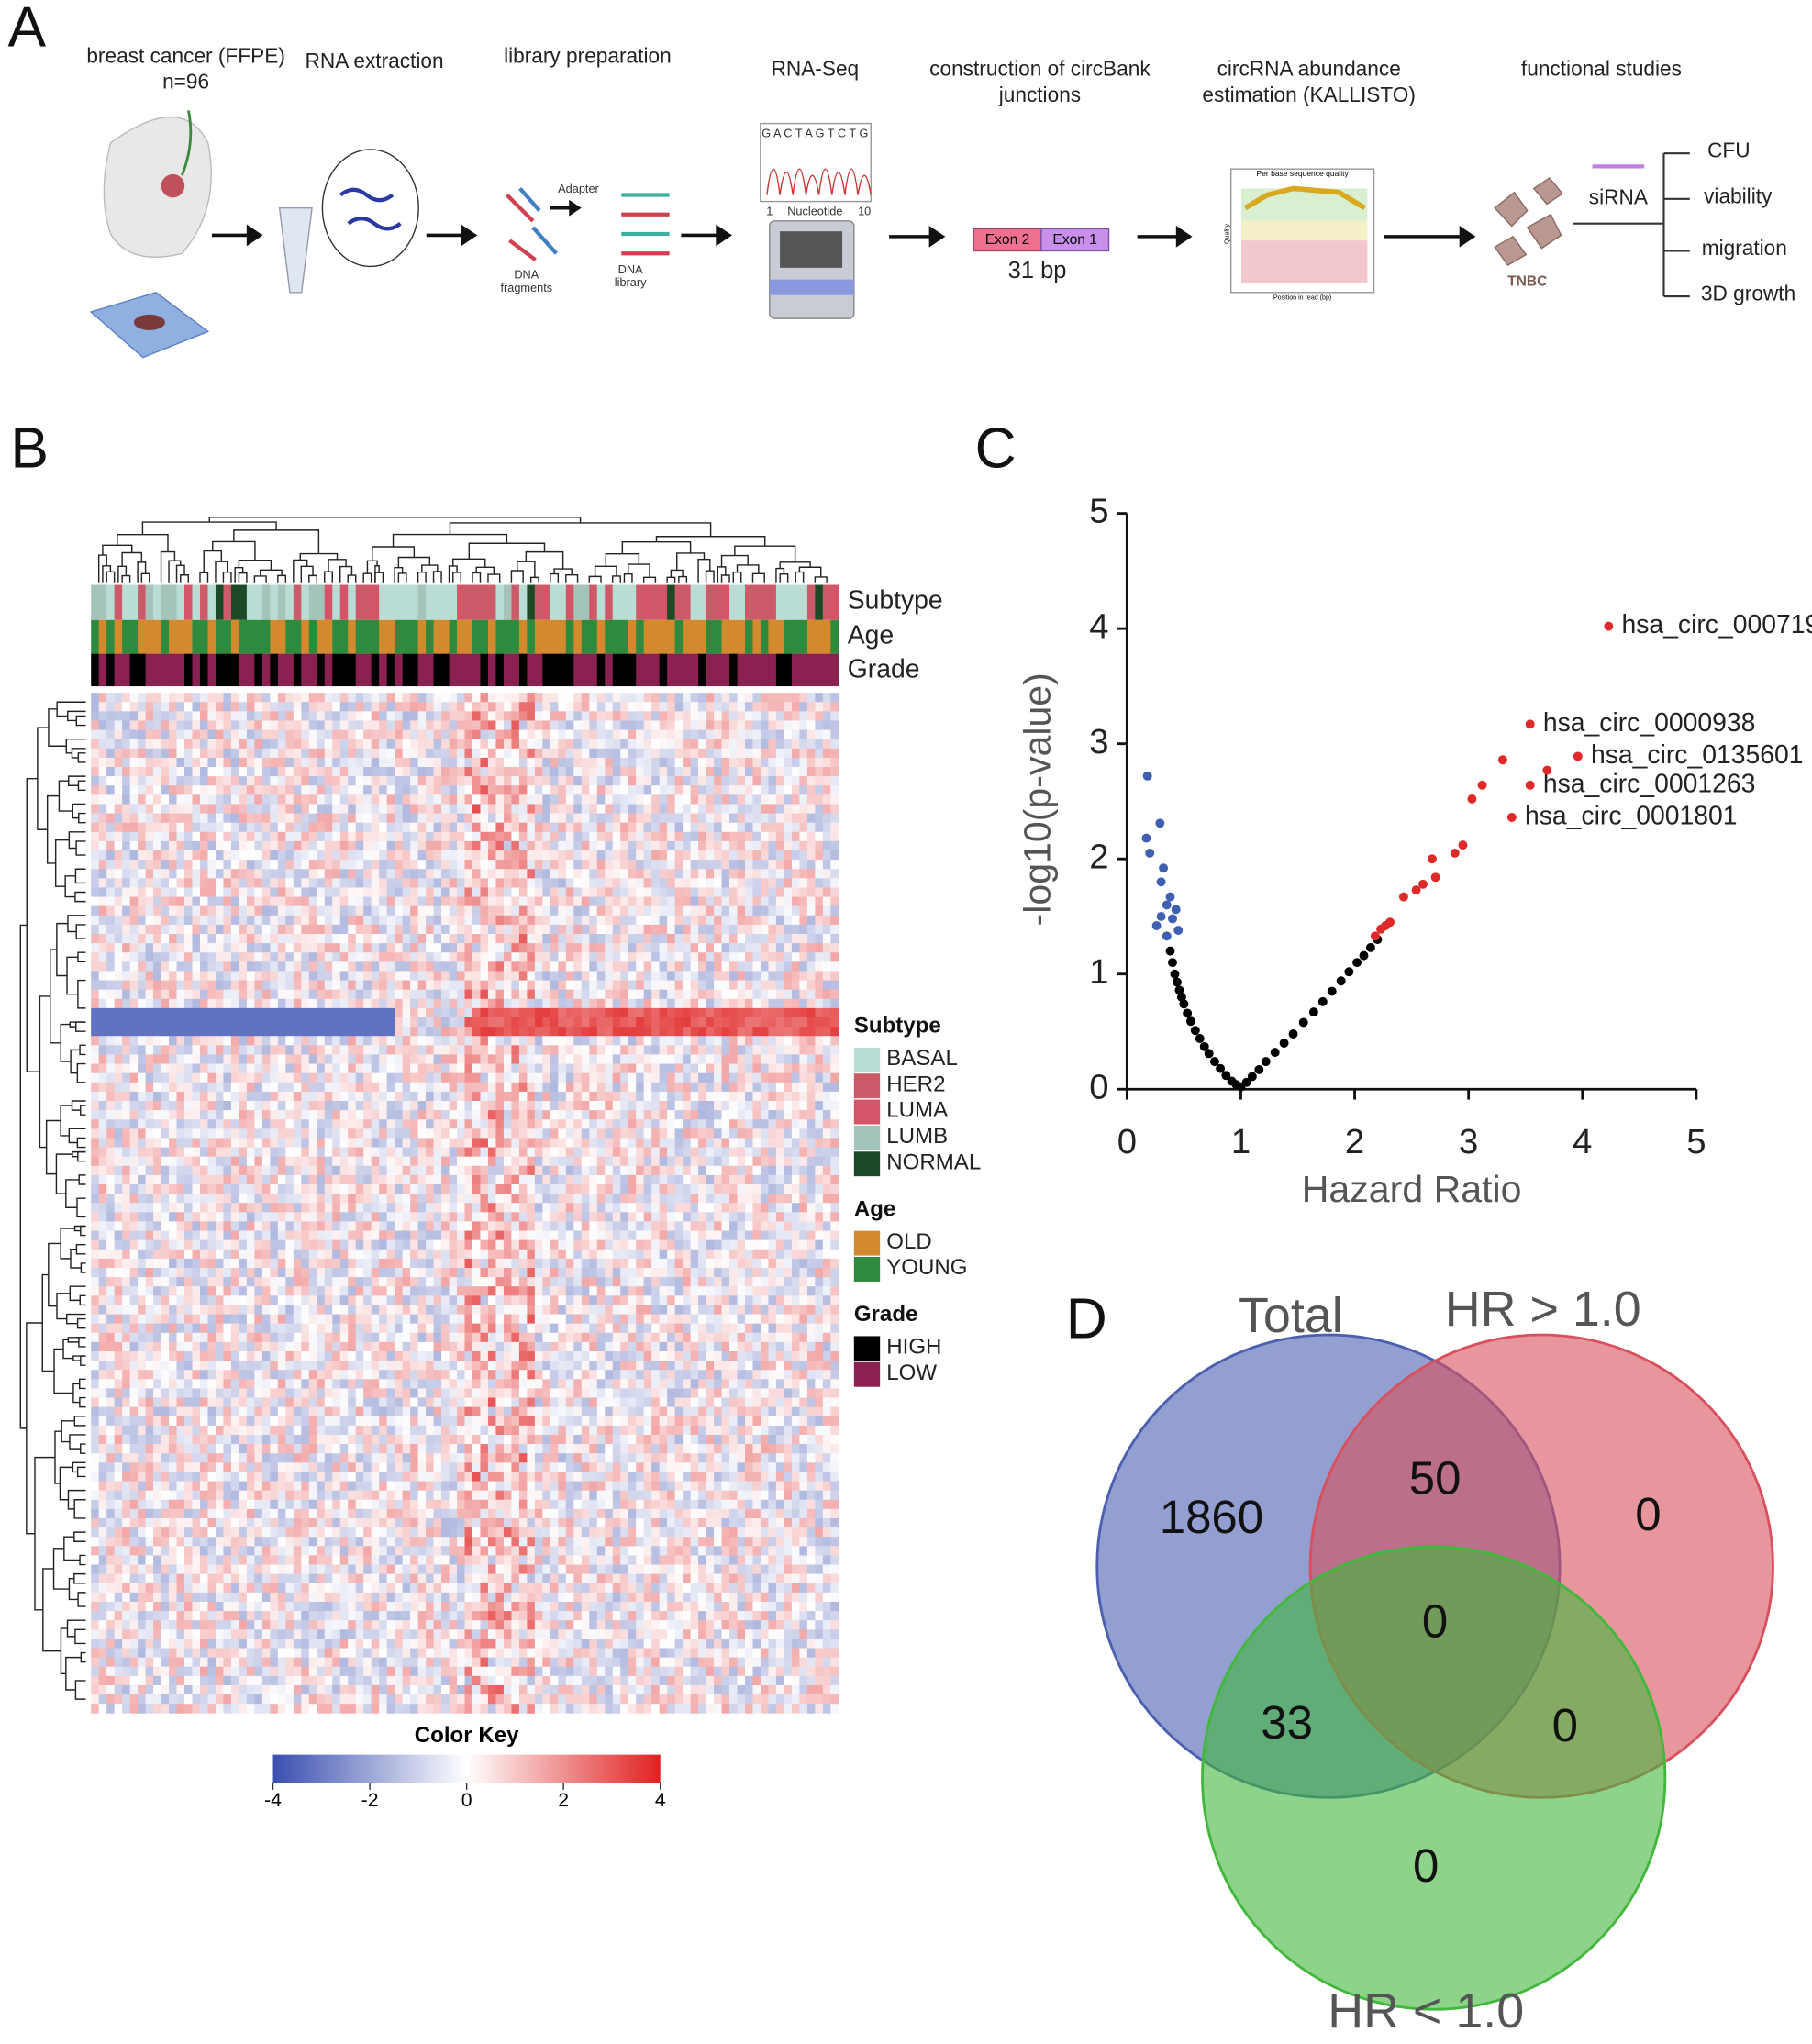 The image size is (1812, 2044). Describe the element at coordinates (1304, 205) in the screenshot. I see `quality-band` at that location.